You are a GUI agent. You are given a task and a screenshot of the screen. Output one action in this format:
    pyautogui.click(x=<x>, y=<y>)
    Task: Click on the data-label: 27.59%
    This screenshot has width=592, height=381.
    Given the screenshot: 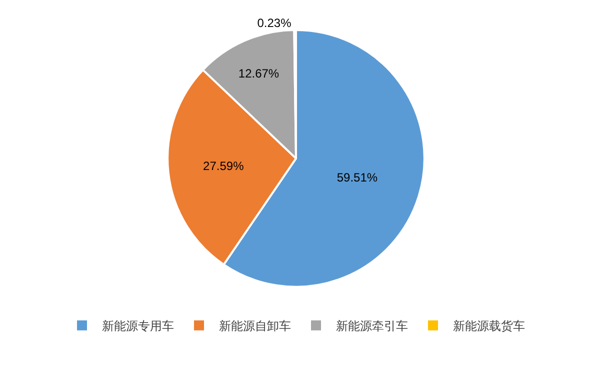 What is the action you would take?
    pyautogui.click(x=223, y=166)
    